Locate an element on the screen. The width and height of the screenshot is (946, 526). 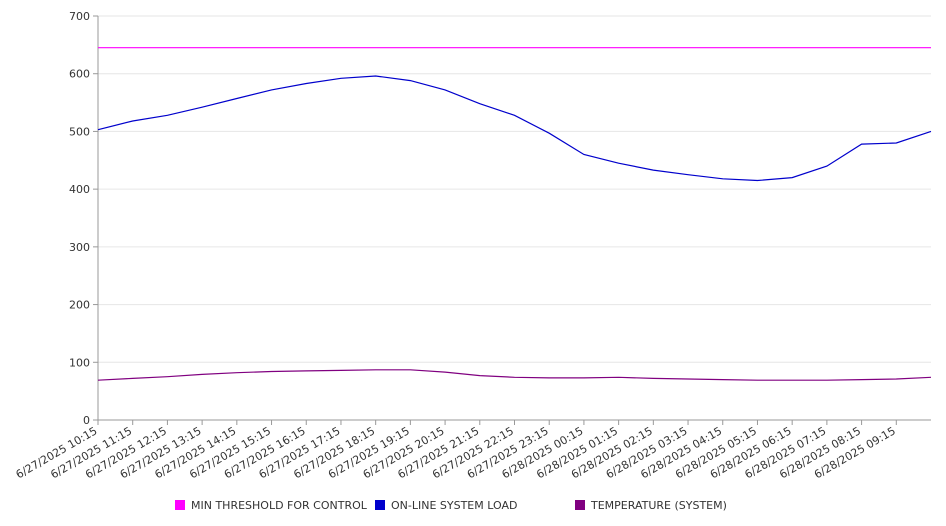
y-tick-label: 500 is located at coordinates (79, 131).